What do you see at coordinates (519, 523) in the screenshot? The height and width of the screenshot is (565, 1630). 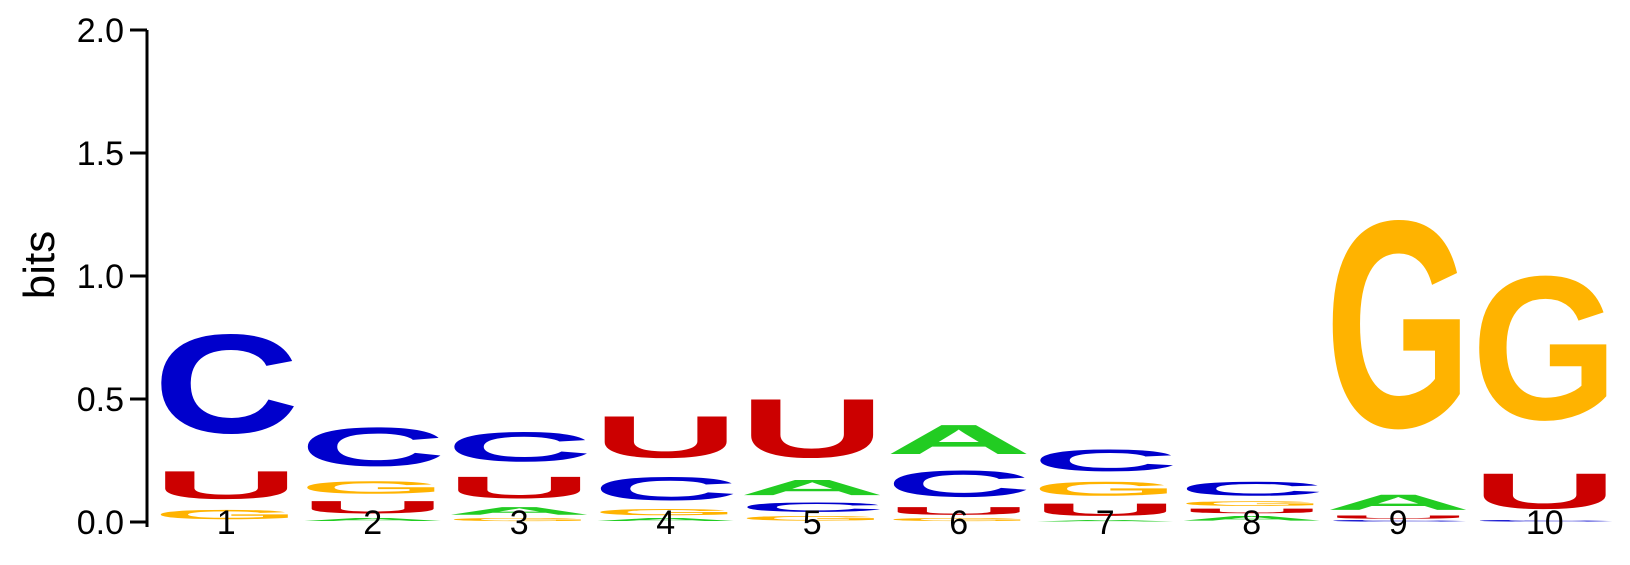 I see `x-tick-label: 3` at bounding box center [519, 523].